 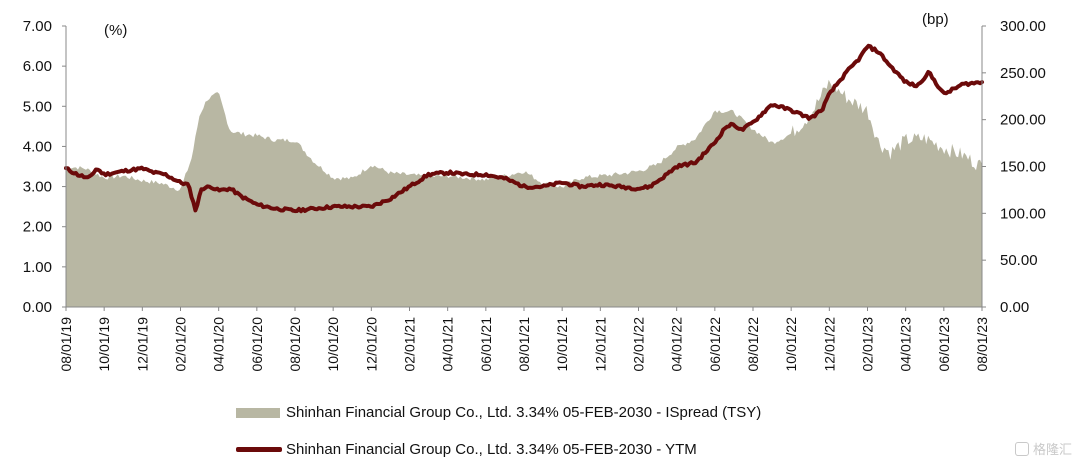 What do you see at coordinates (677, 344) in the screenshot?
I see `x-tick-label: 04/01/22` at bounding box center [677, 344].